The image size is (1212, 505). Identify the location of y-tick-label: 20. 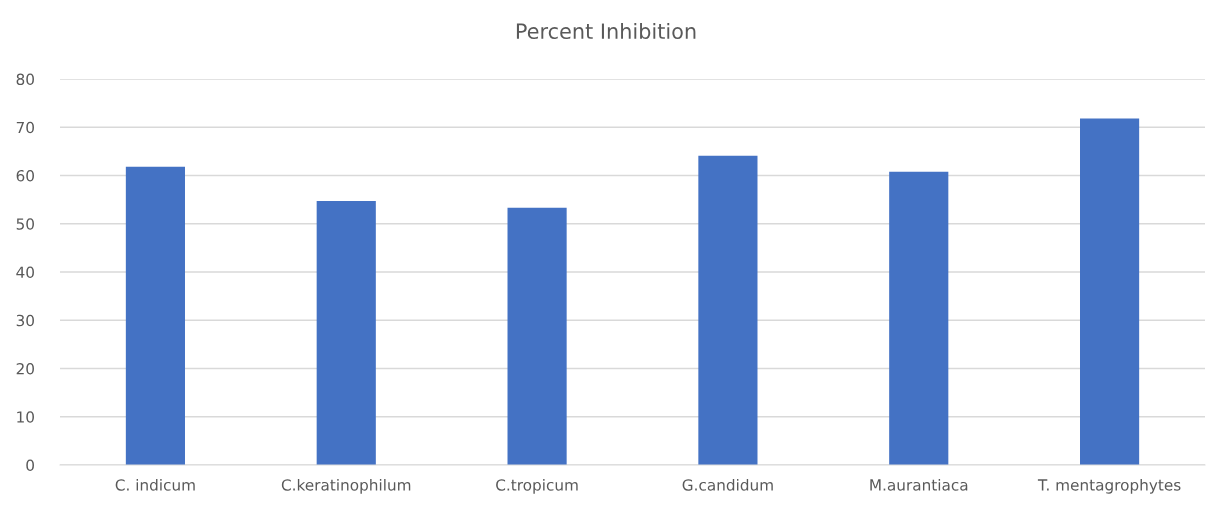
(25, 368).